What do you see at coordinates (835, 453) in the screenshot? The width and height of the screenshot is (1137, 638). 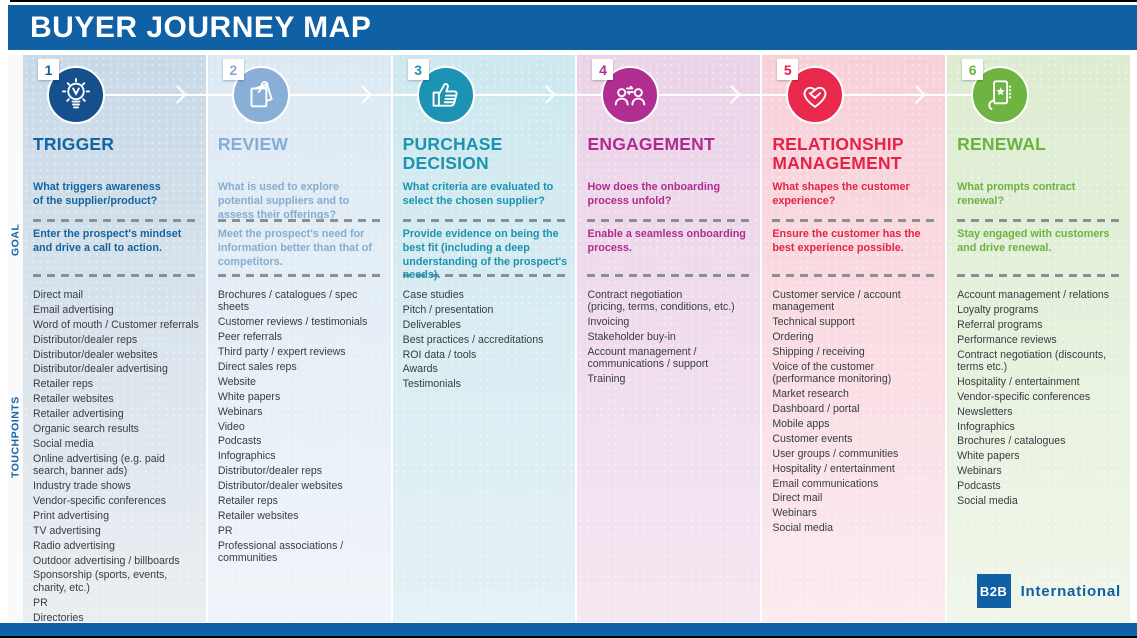 I see `touchpoint-item: User groups / communities` at bounding box center [835, 453].